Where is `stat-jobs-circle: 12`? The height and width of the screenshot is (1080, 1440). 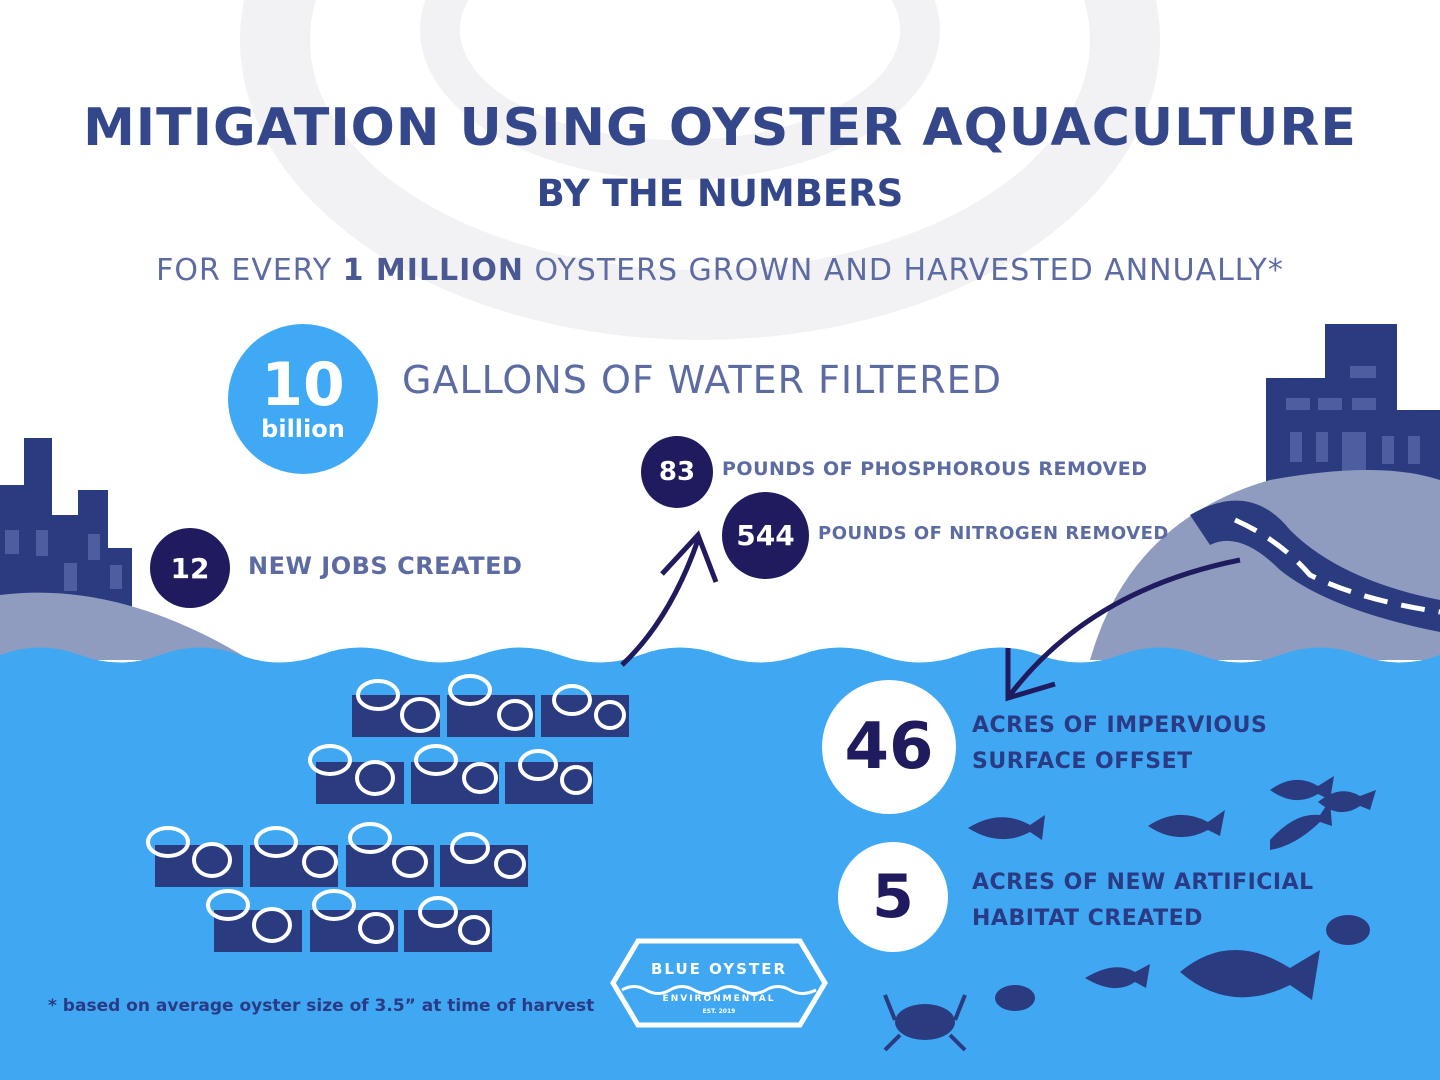 stat-jobs-circle: 12 is located at coordinates (190, 568).